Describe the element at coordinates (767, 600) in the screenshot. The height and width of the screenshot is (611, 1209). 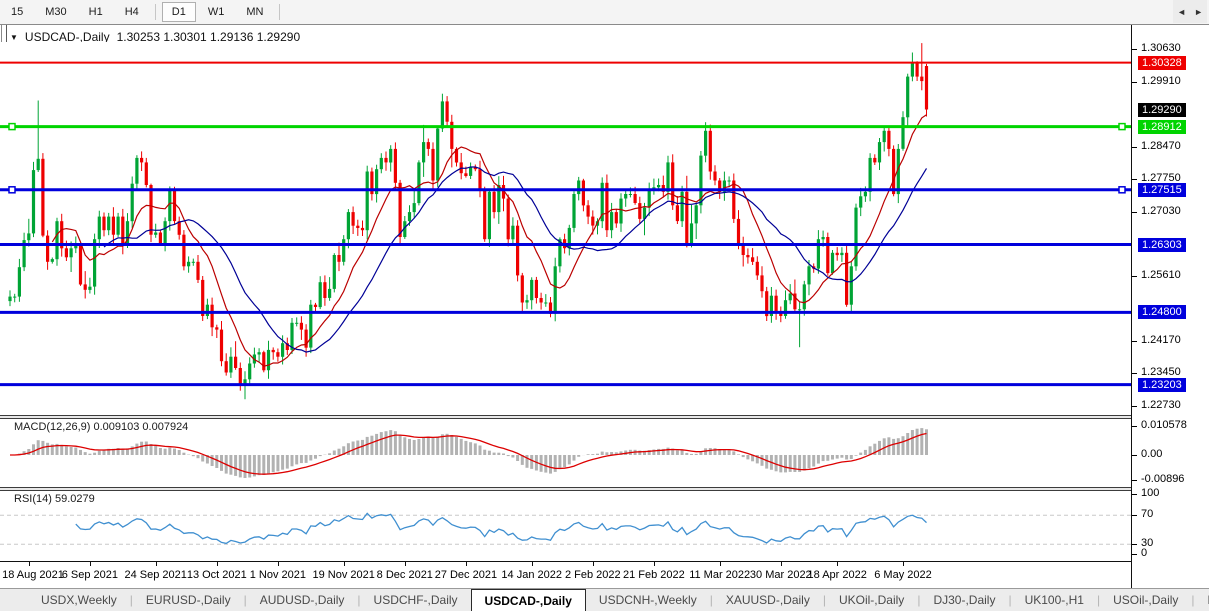
I see `chart-tab-xauusd-daily: XAUUSD-,Daily` at that location.